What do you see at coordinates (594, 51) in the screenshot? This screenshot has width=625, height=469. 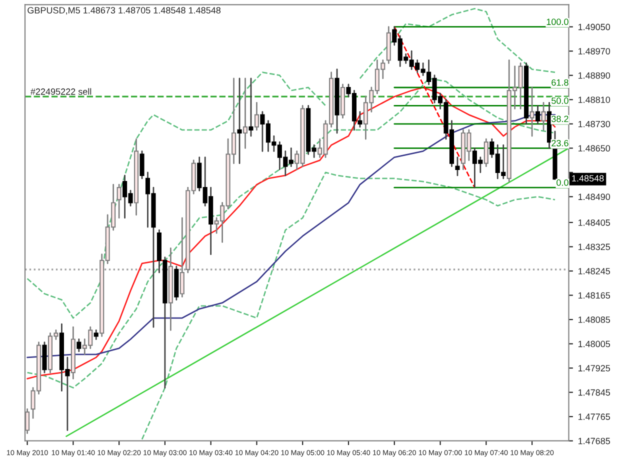 I see `y-tick-label: 1.48970` at bounding box center [594, 51].